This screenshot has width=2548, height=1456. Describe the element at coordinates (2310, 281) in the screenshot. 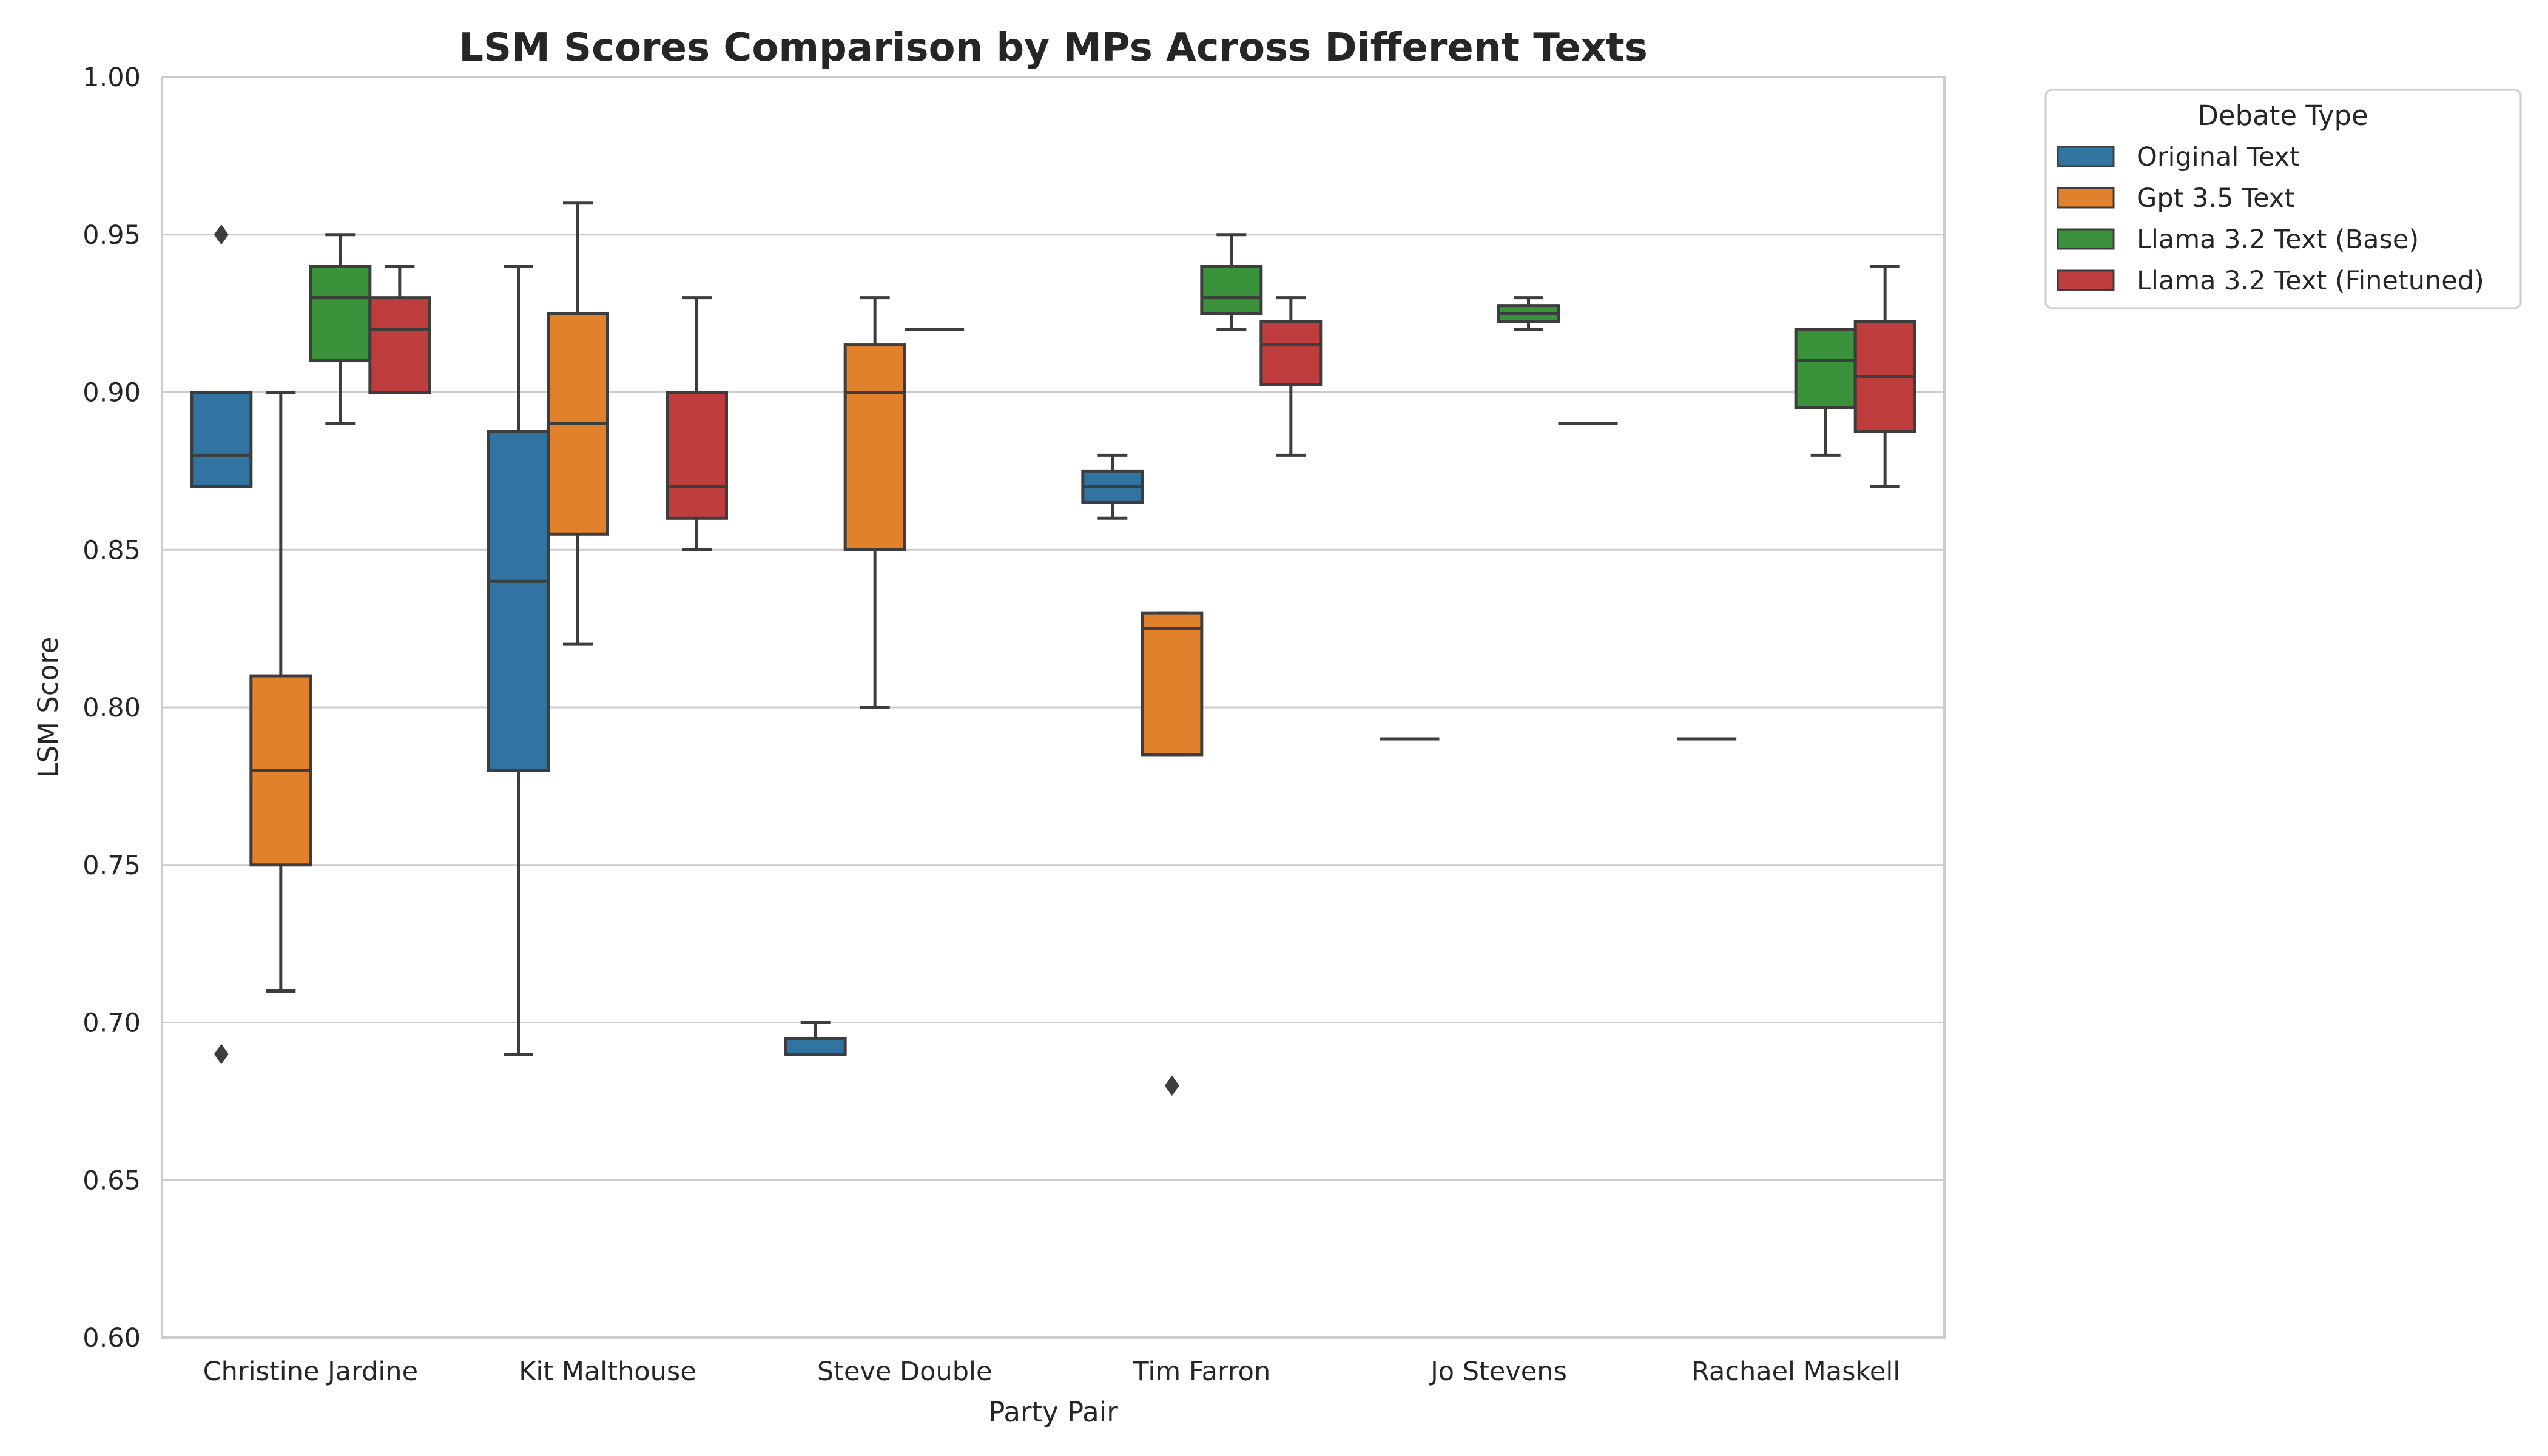

I see `legend-entry-llama-finetuned: Llama 3.2 Text (Finetuned)` at that location.